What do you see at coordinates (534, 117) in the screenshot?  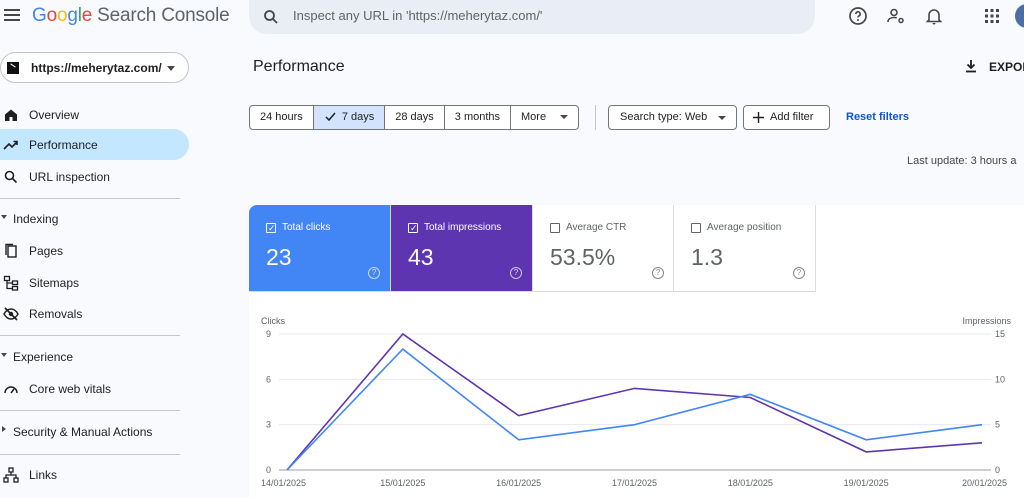 I see `option-label: More` at bounding box center [534, 117].